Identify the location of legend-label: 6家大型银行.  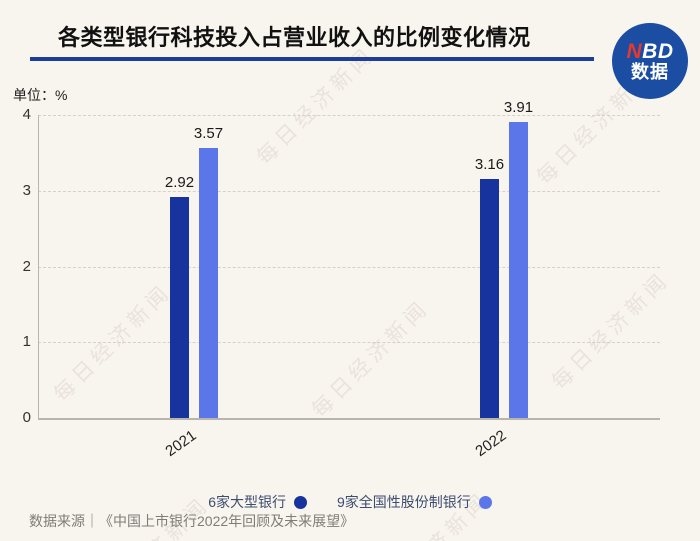
(247, 502).